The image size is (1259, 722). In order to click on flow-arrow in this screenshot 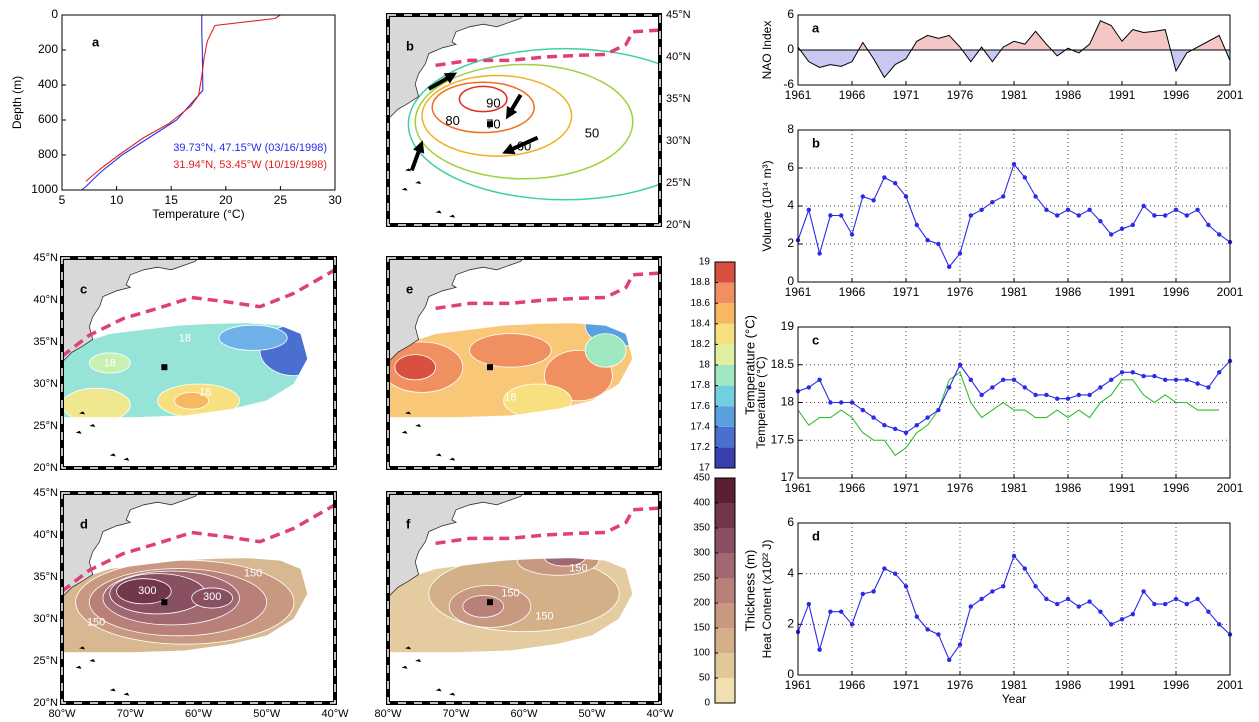, I will do `click(514, 106)`.